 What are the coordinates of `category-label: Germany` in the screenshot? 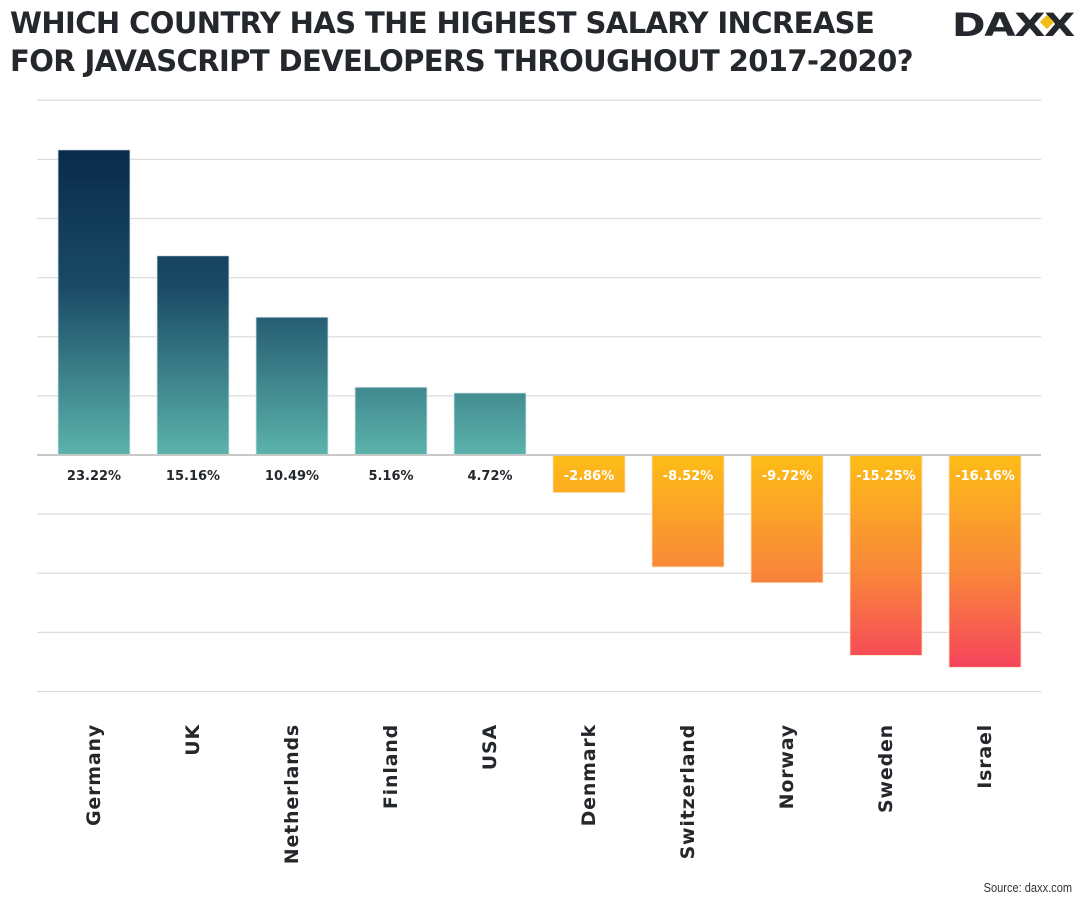 It's located at (94, 775).